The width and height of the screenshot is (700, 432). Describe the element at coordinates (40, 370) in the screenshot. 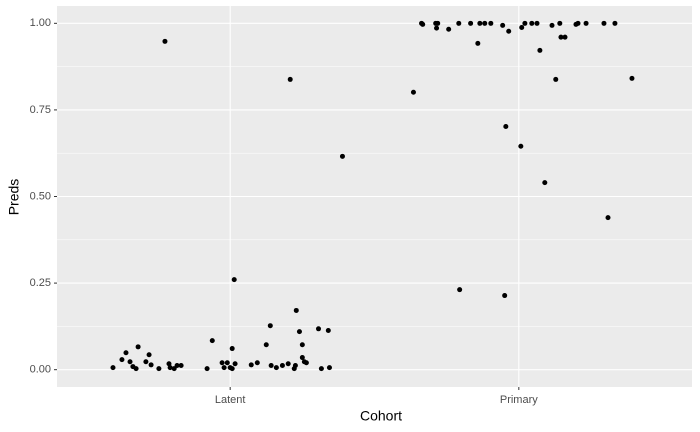

I see `y-tick-label: 0.00` at that location.